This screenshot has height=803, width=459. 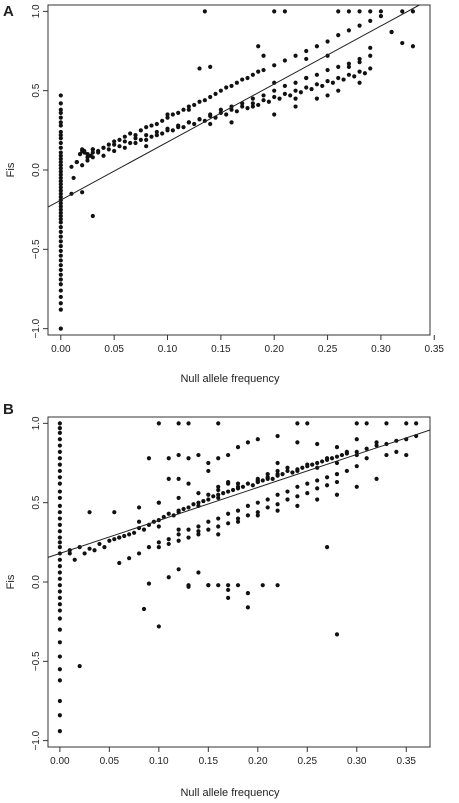 I want to click on x-tick-label-a: 0.35, so click(x=435, y=349).